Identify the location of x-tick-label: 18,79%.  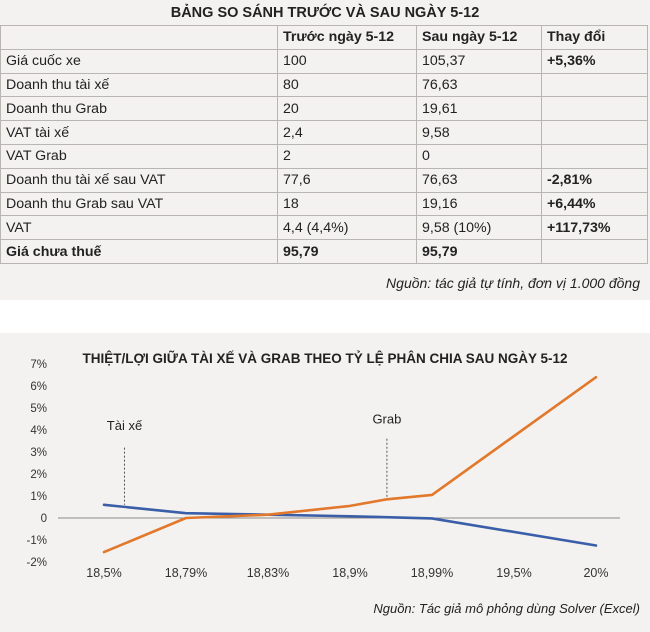
(186, 573).